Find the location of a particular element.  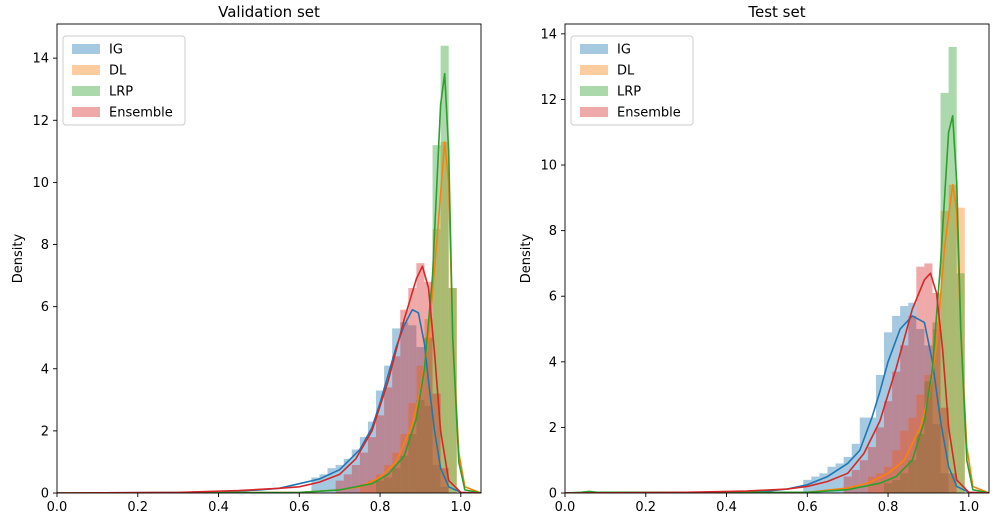

y-tick-label: 6 is located at coordinates (45, 307).